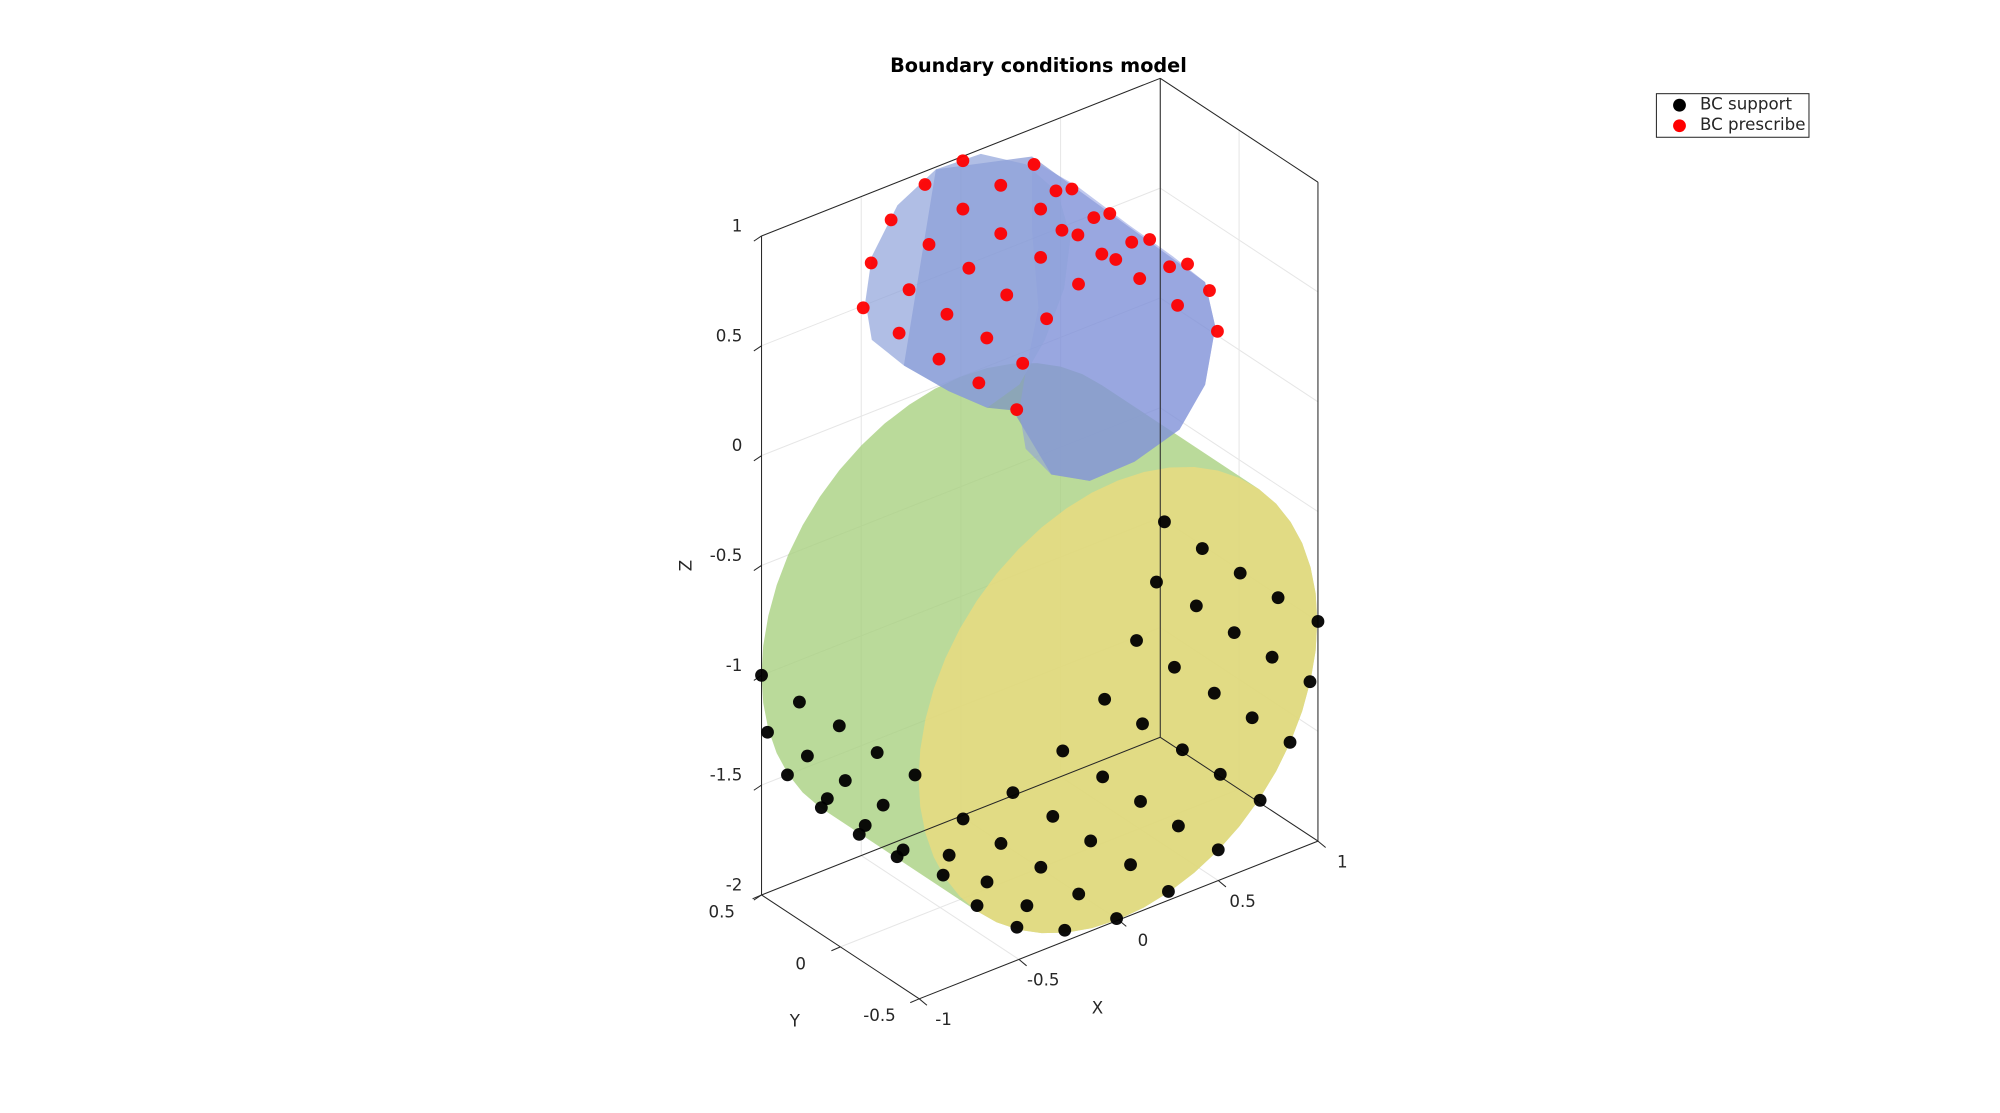  What do you see at coordinates (726, 775) in the screenshot?
I see `z-tick-label: -1.5` at bounding box center [726, 775].